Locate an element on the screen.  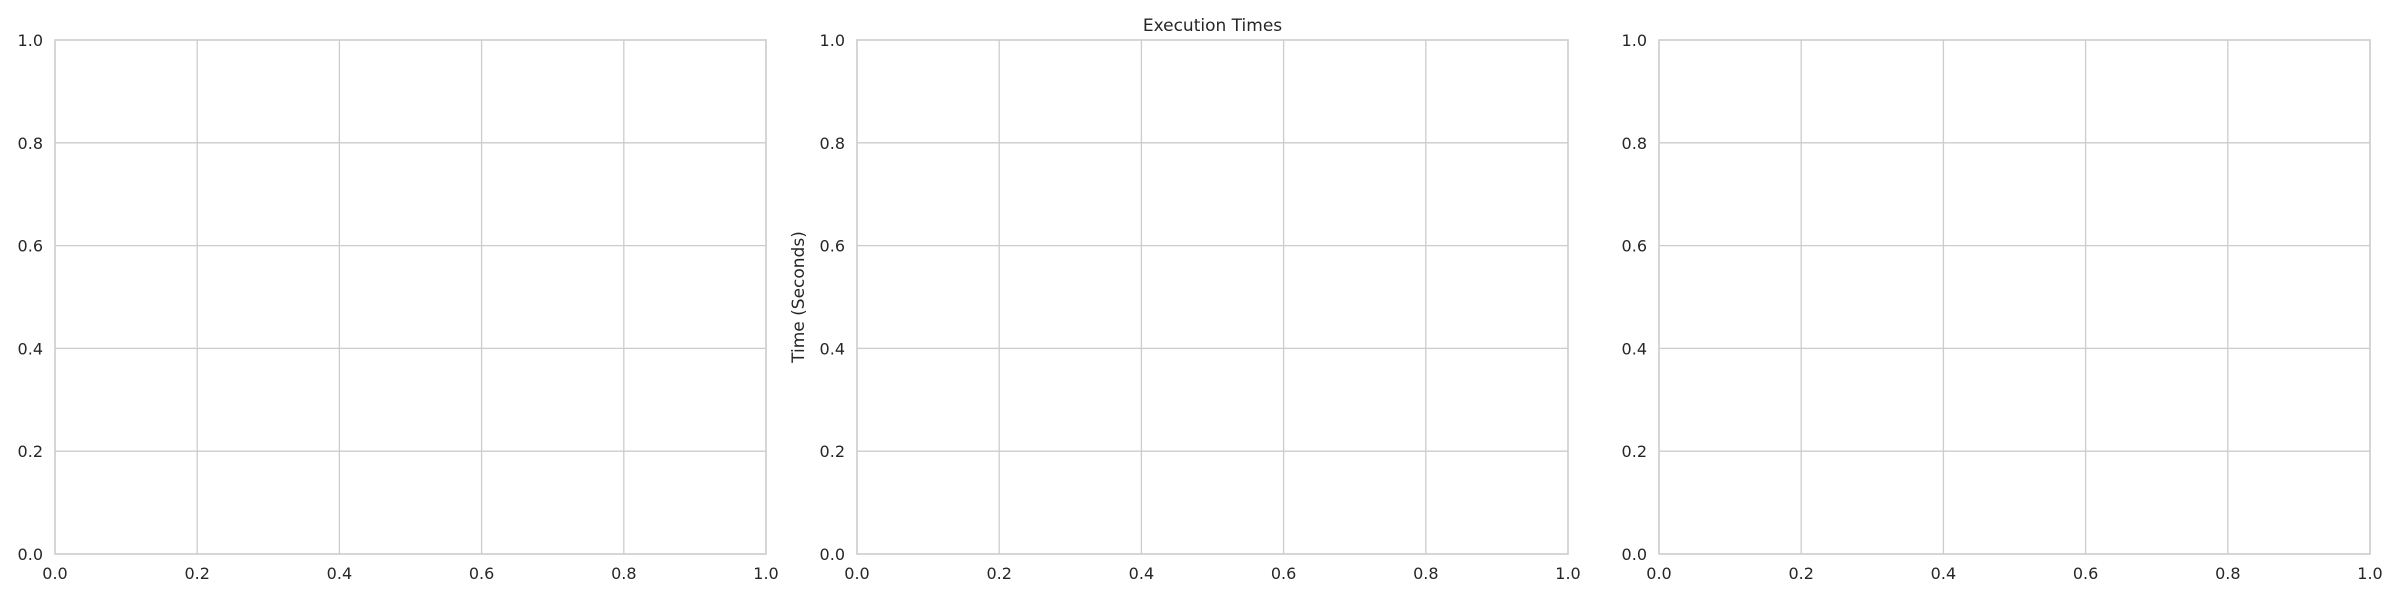
subplot-1-y-tick-label: 0.0 is located at coordinates (30, 554).